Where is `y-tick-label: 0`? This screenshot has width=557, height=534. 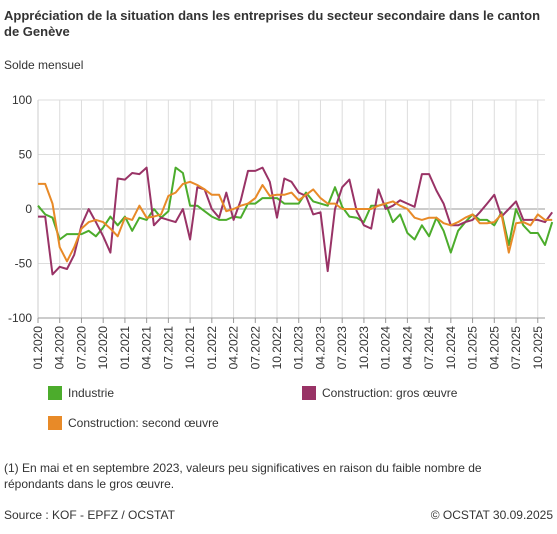
y-tick-label: 0 is located at coordinates (28, 209).